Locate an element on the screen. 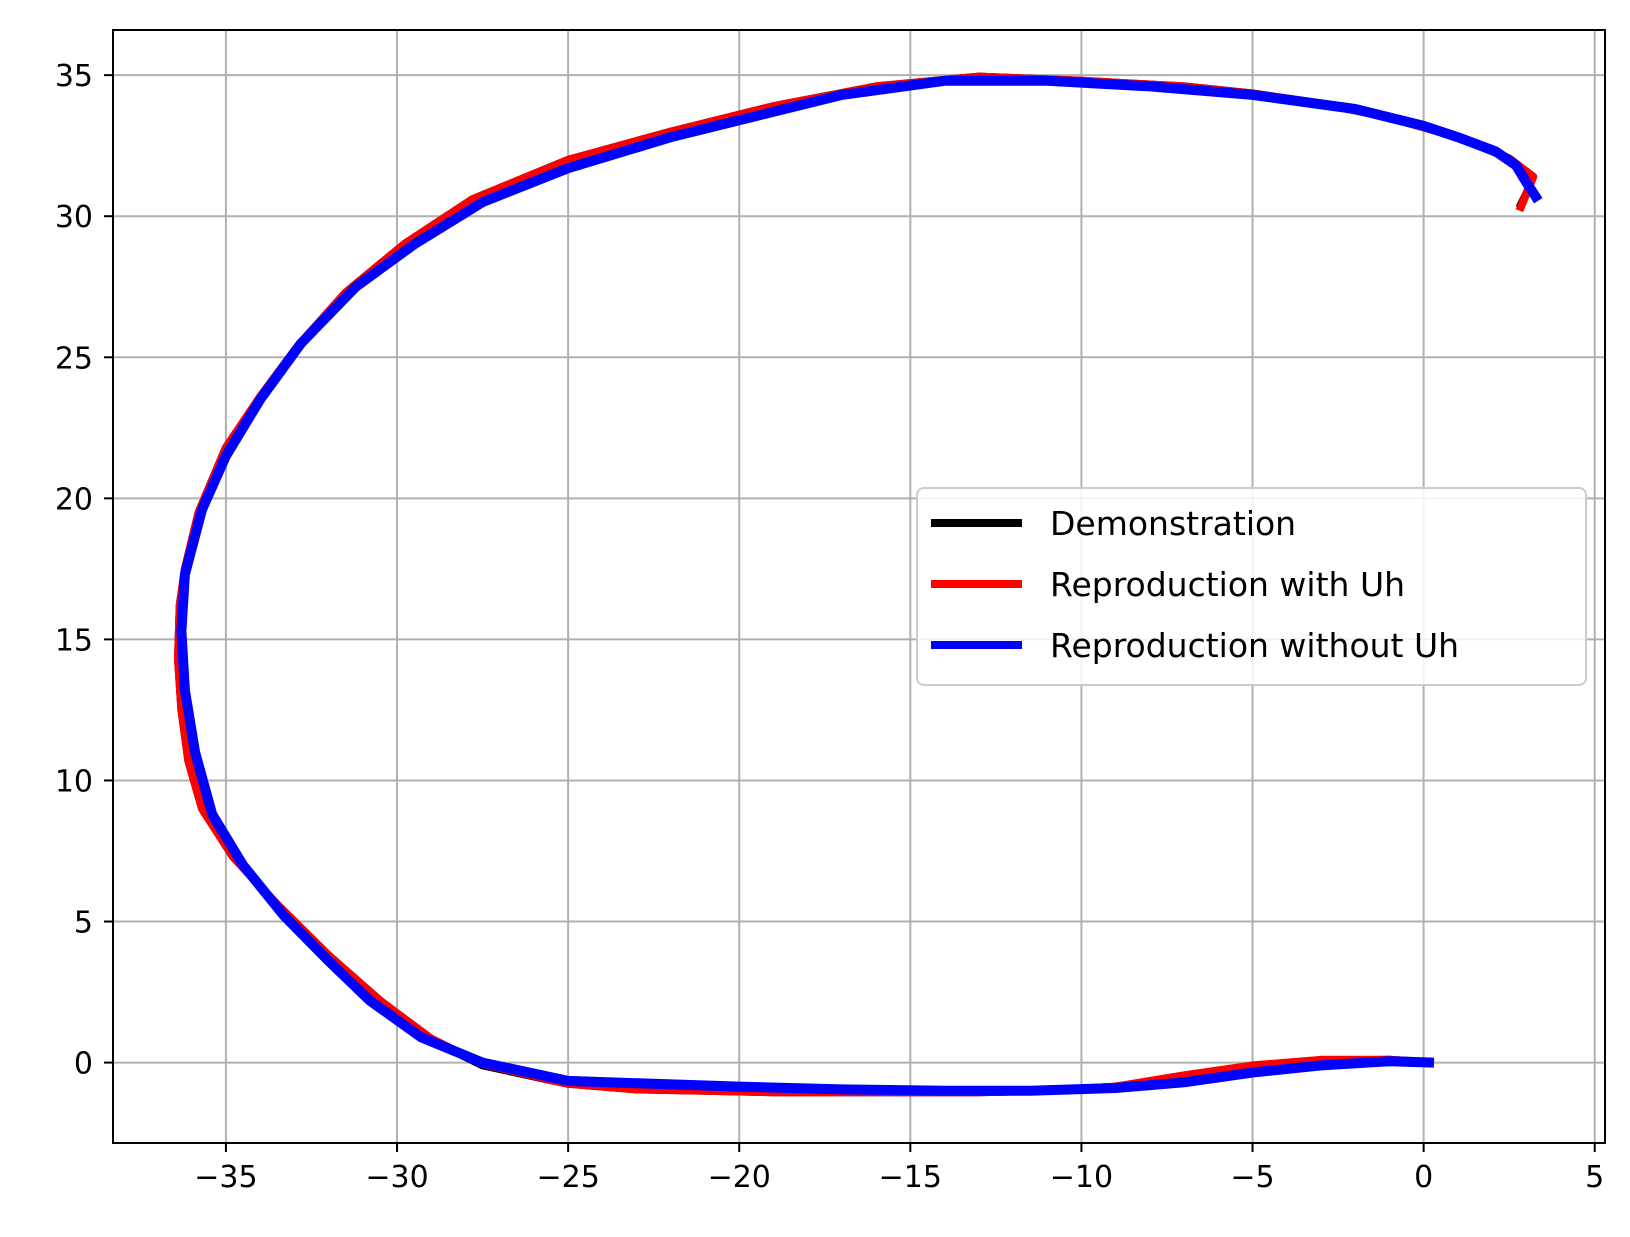  legend-label-3: Reproduction without Uh is located at coordinates (1254, 645).